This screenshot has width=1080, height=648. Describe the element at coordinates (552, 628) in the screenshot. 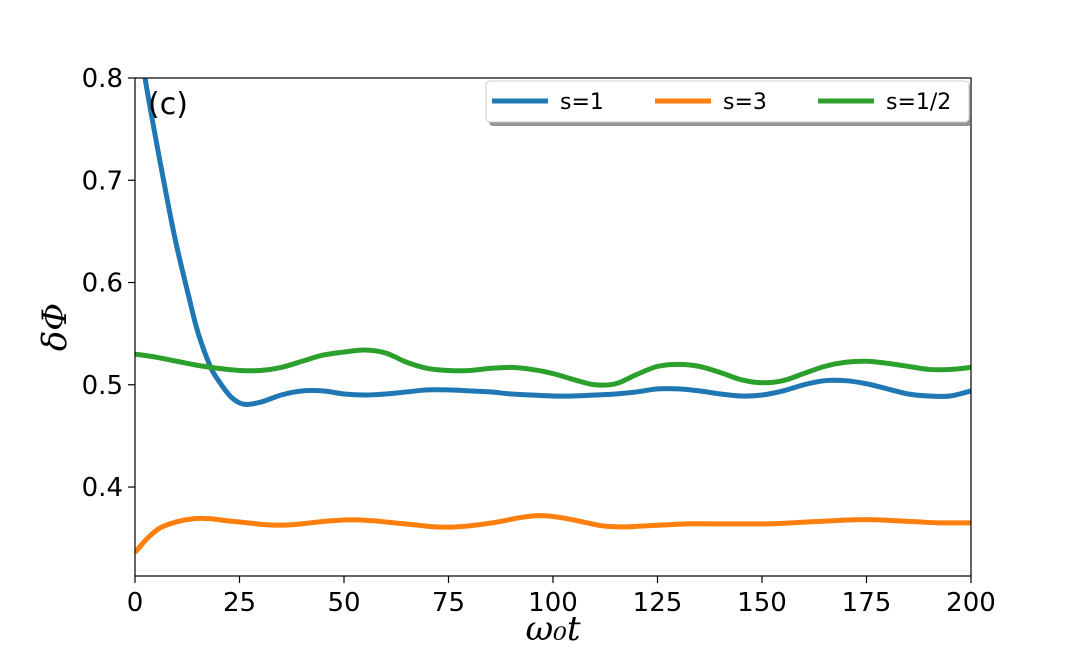

I see `x-axis-title: ω₀t` at that location.